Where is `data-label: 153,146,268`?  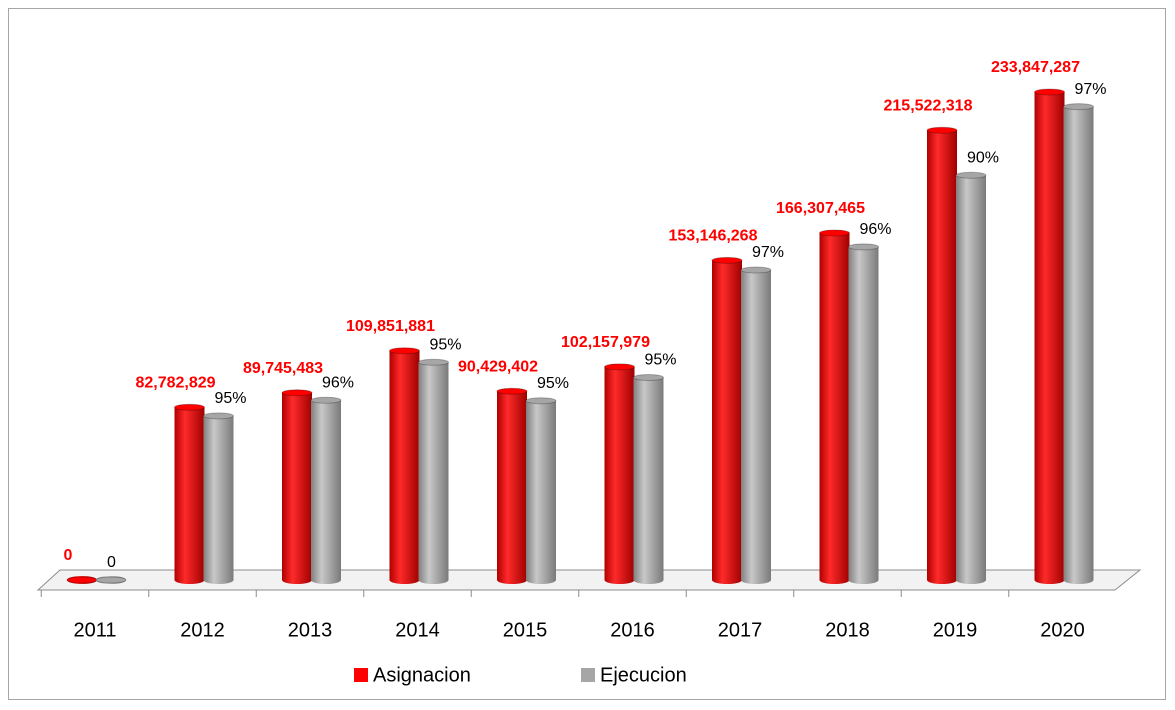
data-label: 153,146,268 is located at coordinates (713, 236).